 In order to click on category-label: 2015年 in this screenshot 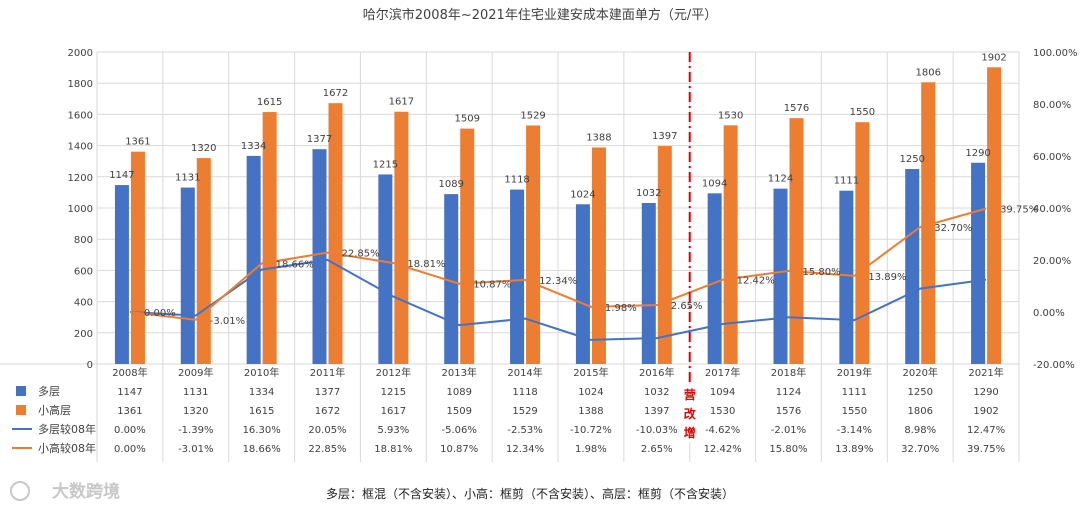, I will do `click(590, 372)`.